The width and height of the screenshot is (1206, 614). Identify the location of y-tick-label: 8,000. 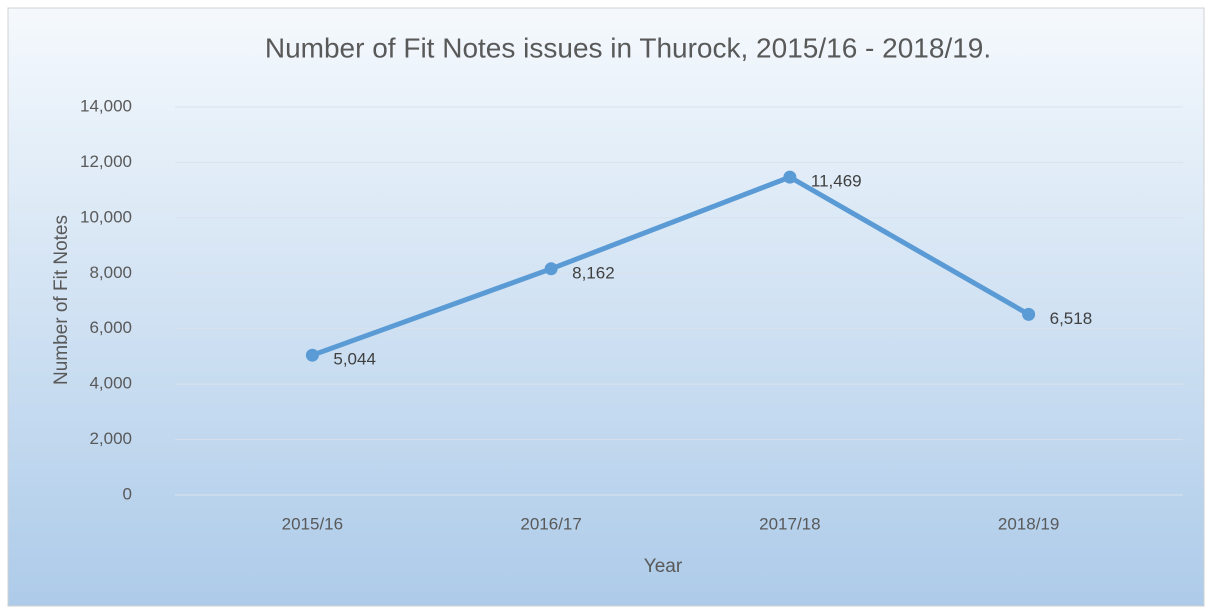
(110, 272).